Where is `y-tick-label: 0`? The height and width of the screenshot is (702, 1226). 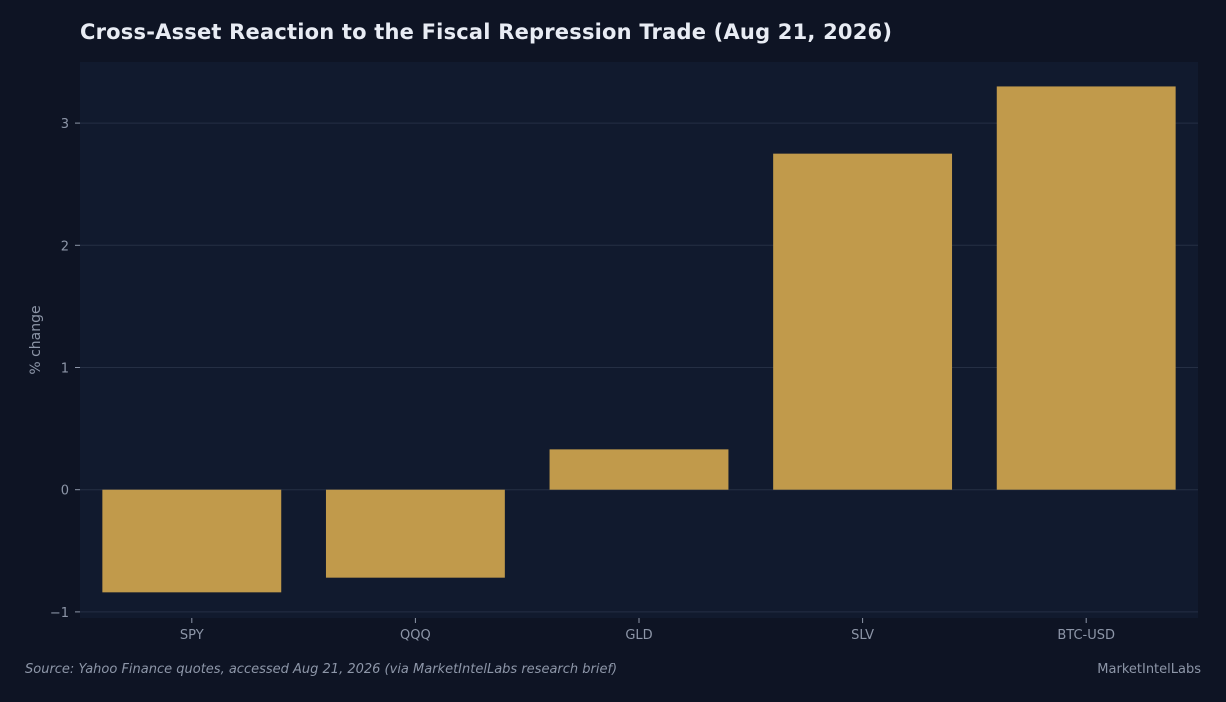
y-tick-label: 0 is located at coordinates (65, 491).